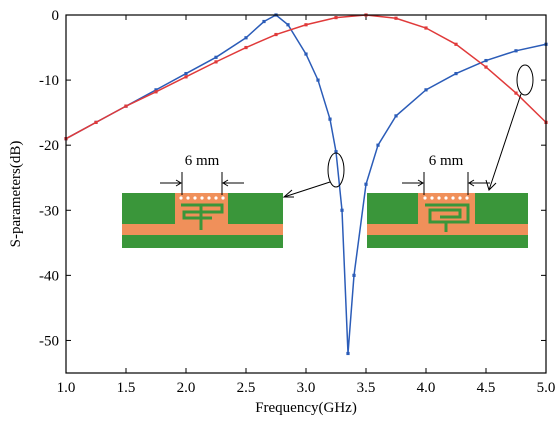  Describe the element at coordinates (486, 388) in the screenshot. I see `x-tick-label: 4.5` at that location.